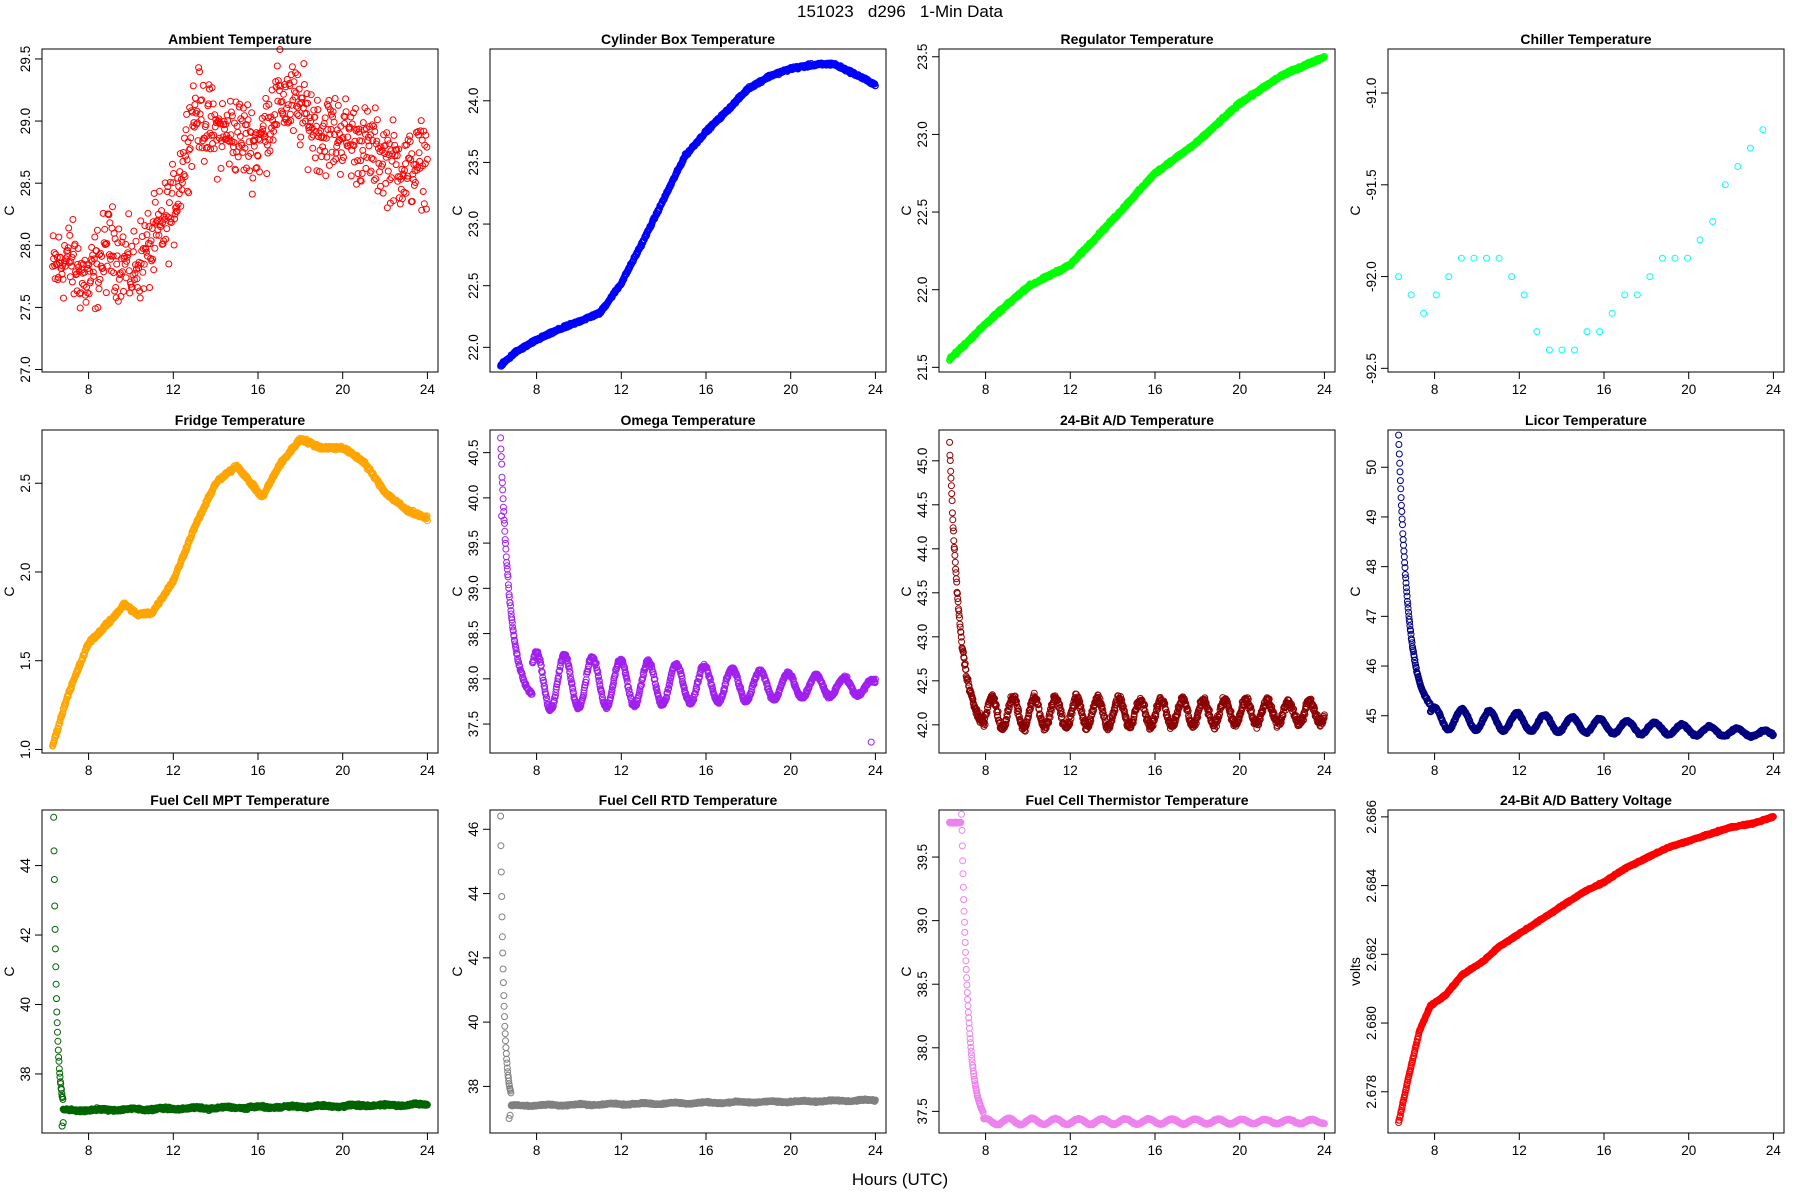  What do you see at coordinates (25, 59) in the screenshot?
I see `y-tick-label: 29.5` at bounding box center [25, 59].